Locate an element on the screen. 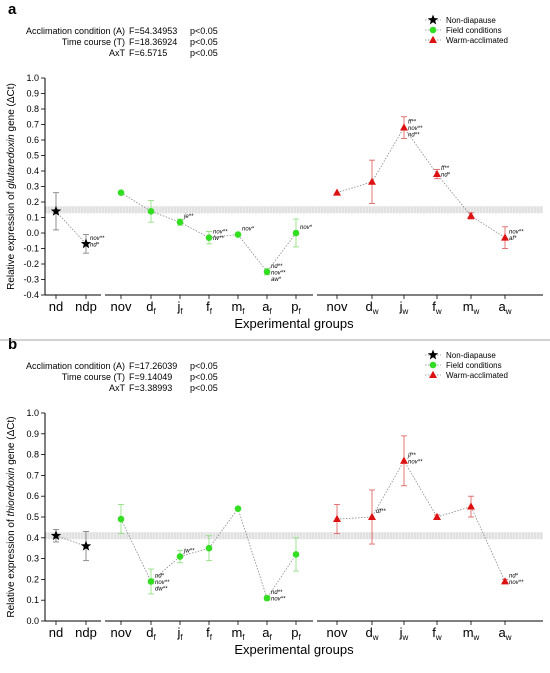 The height and width of the screenshot is (673, 550). significance-annotation: af* is located at coordinates (513, 239).